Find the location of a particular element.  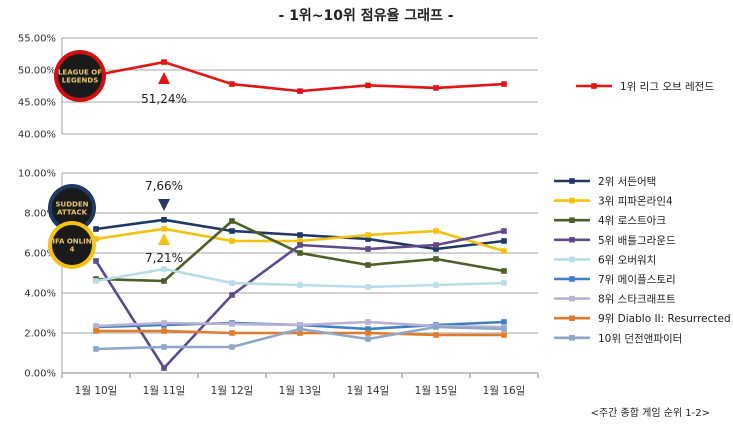

y-tick-label: 40.00% is located at coordinates (37, 135).